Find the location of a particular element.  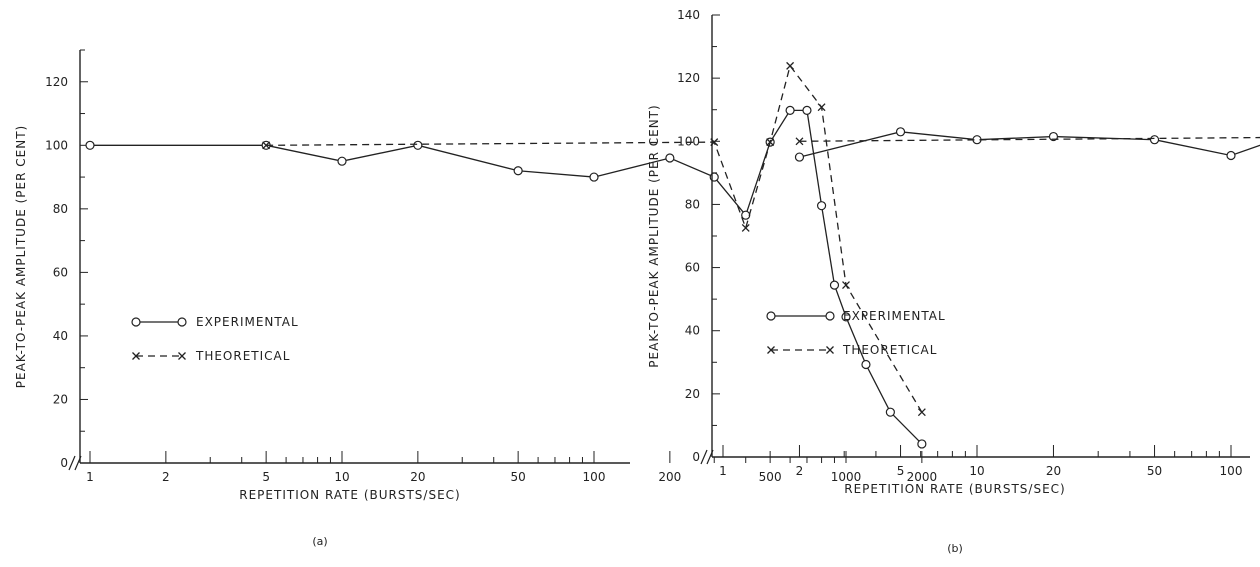

figure-caption: (a) is located at coordinates (319, 541).